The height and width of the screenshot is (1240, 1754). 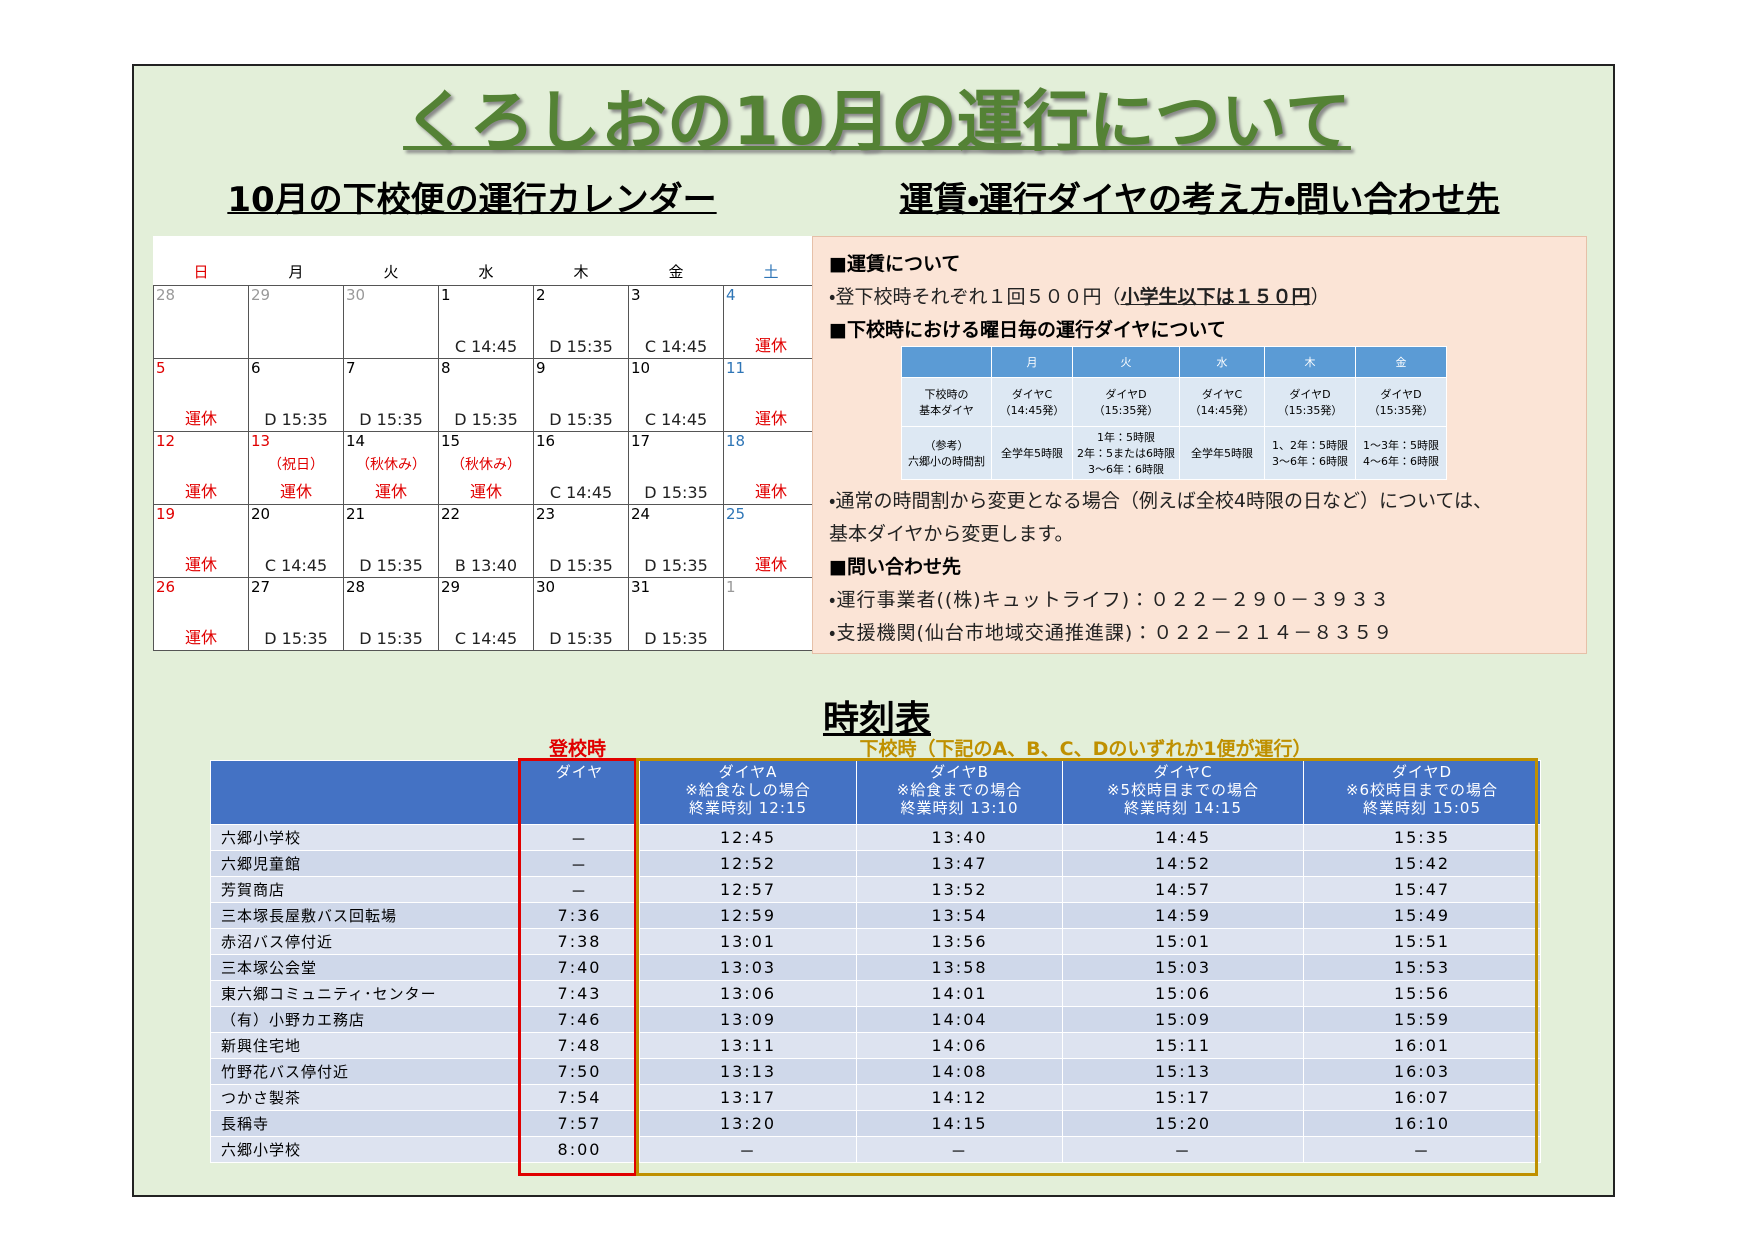 I want to click on fare-part: ・登下校時それぞれ１回５００円（, so click(x=975, y=297).